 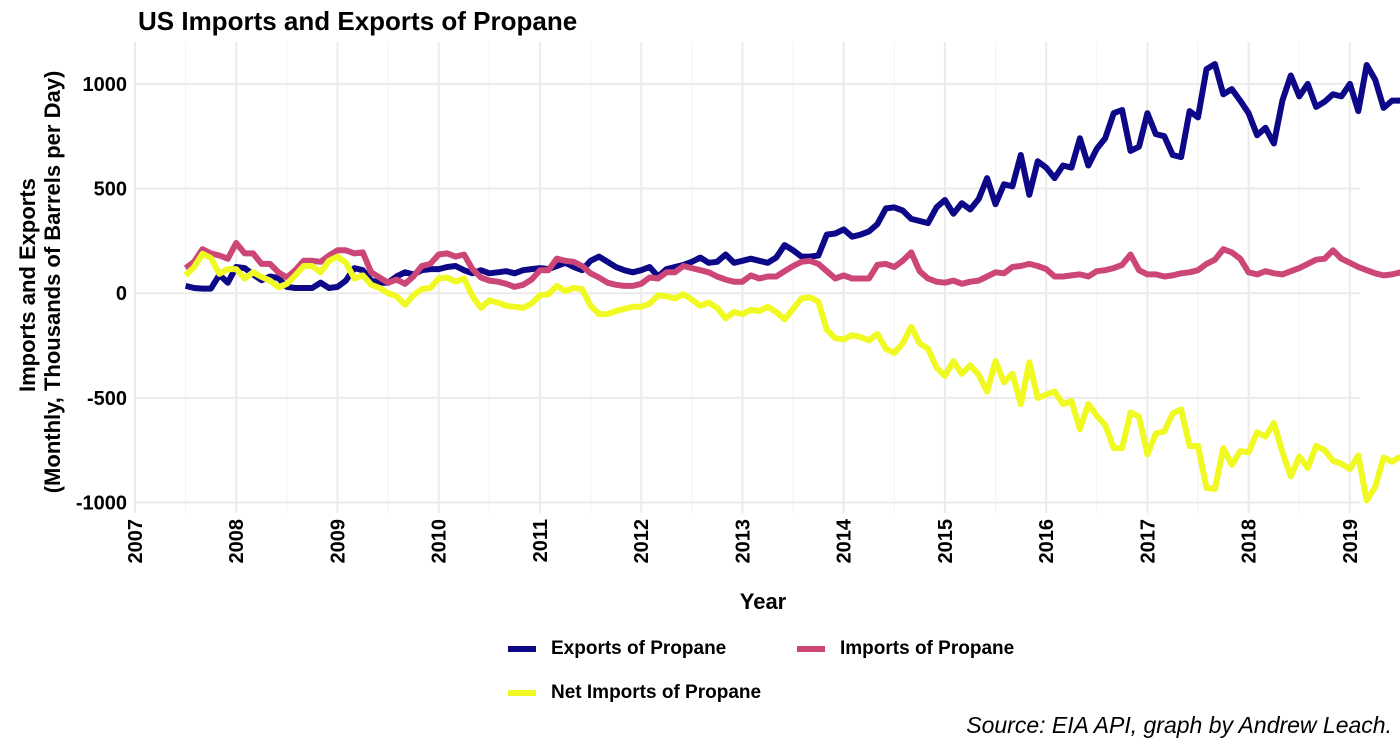 What do you see at coordinates (440, 541) in the screenshot?
I see `x-tick-label: 2010` at bounding box center [440, 541].